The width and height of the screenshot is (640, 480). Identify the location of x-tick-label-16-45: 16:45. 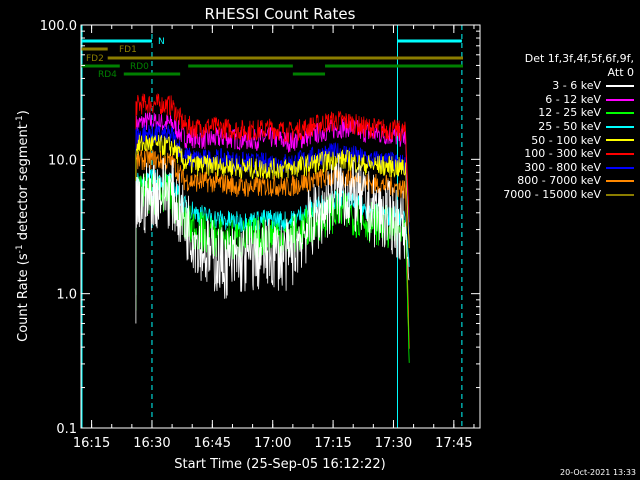
(212, 443).